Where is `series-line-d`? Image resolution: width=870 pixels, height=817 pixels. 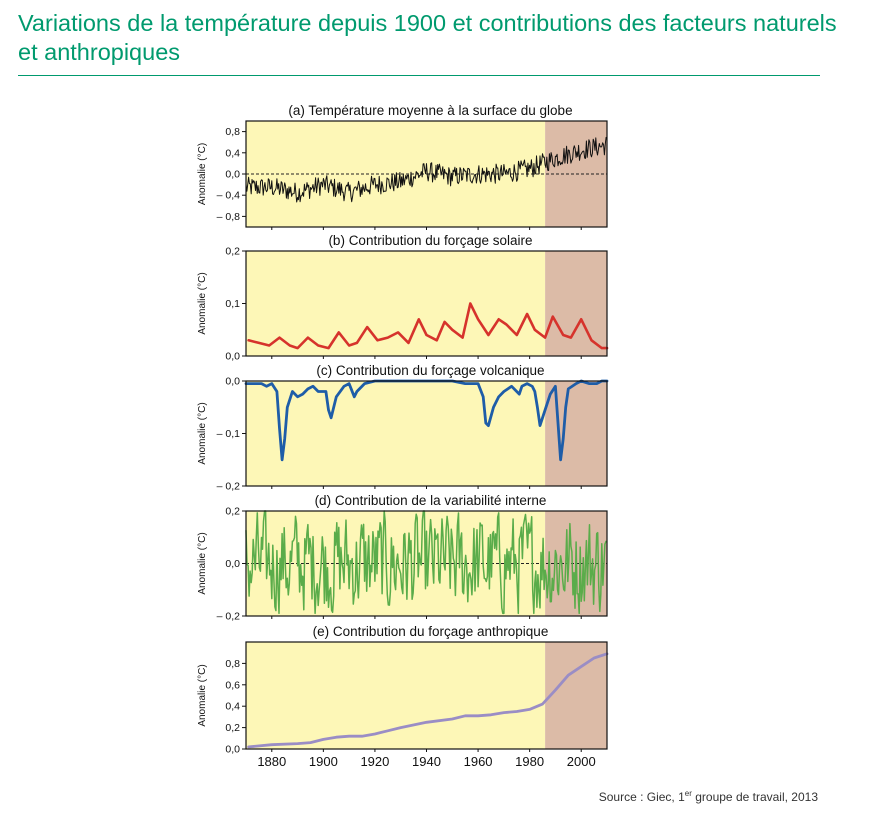
series-line-d is located at coordinates (426, 562).